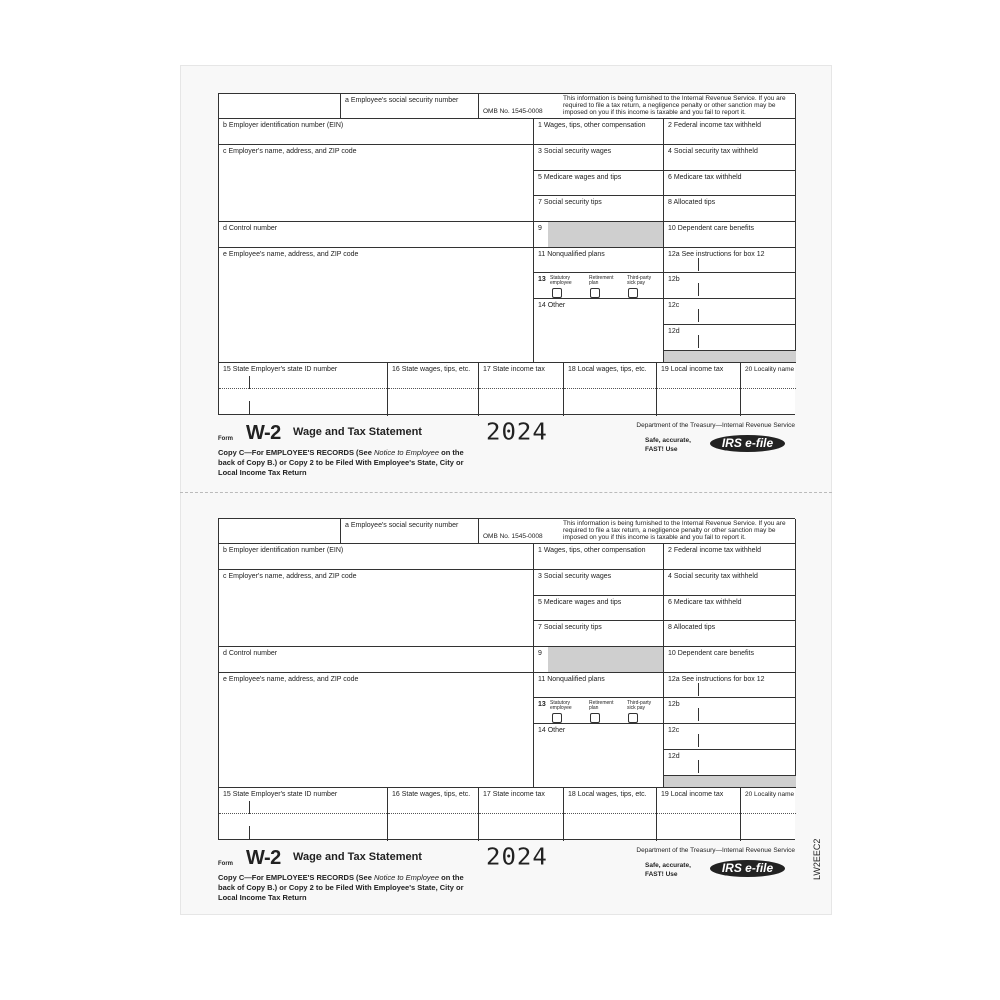 The height and width of the screenshot is (1000, 1000). Describe the element at coordinates (599, 235) in the screenshot. I see `box-9: 9` at that location.